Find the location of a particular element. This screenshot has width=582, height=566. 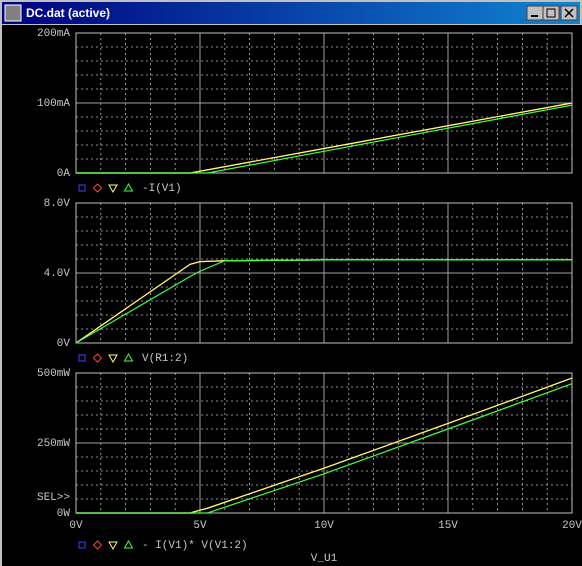

maximize-button is located at coordinates (551, 13).